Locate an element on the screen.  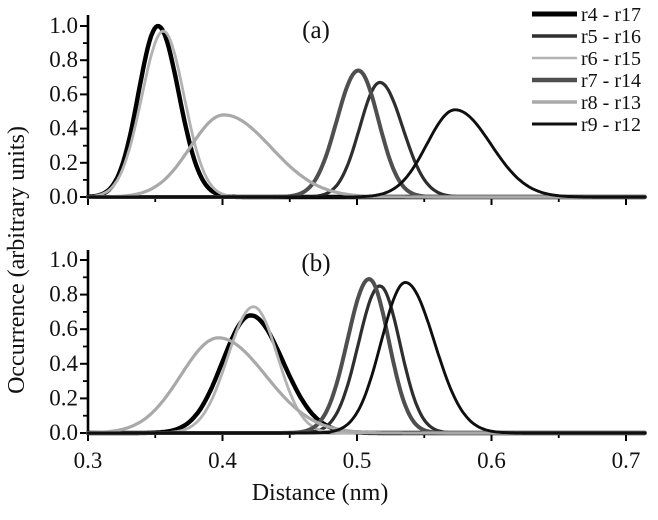
curve-r8-r13-panel-a is located at coordinates (366, 156).